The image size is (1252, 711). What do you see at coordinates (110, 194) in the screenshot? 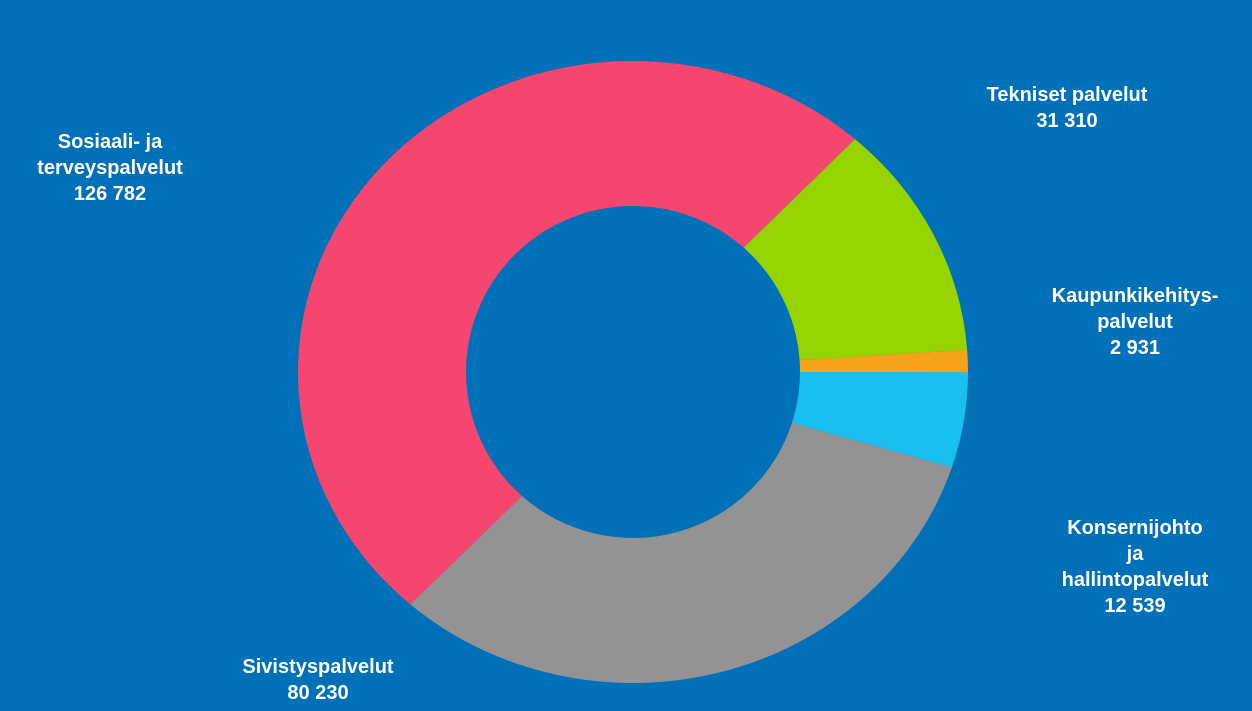
I see `value-label: 126 782` at bounding box center [110, 194].